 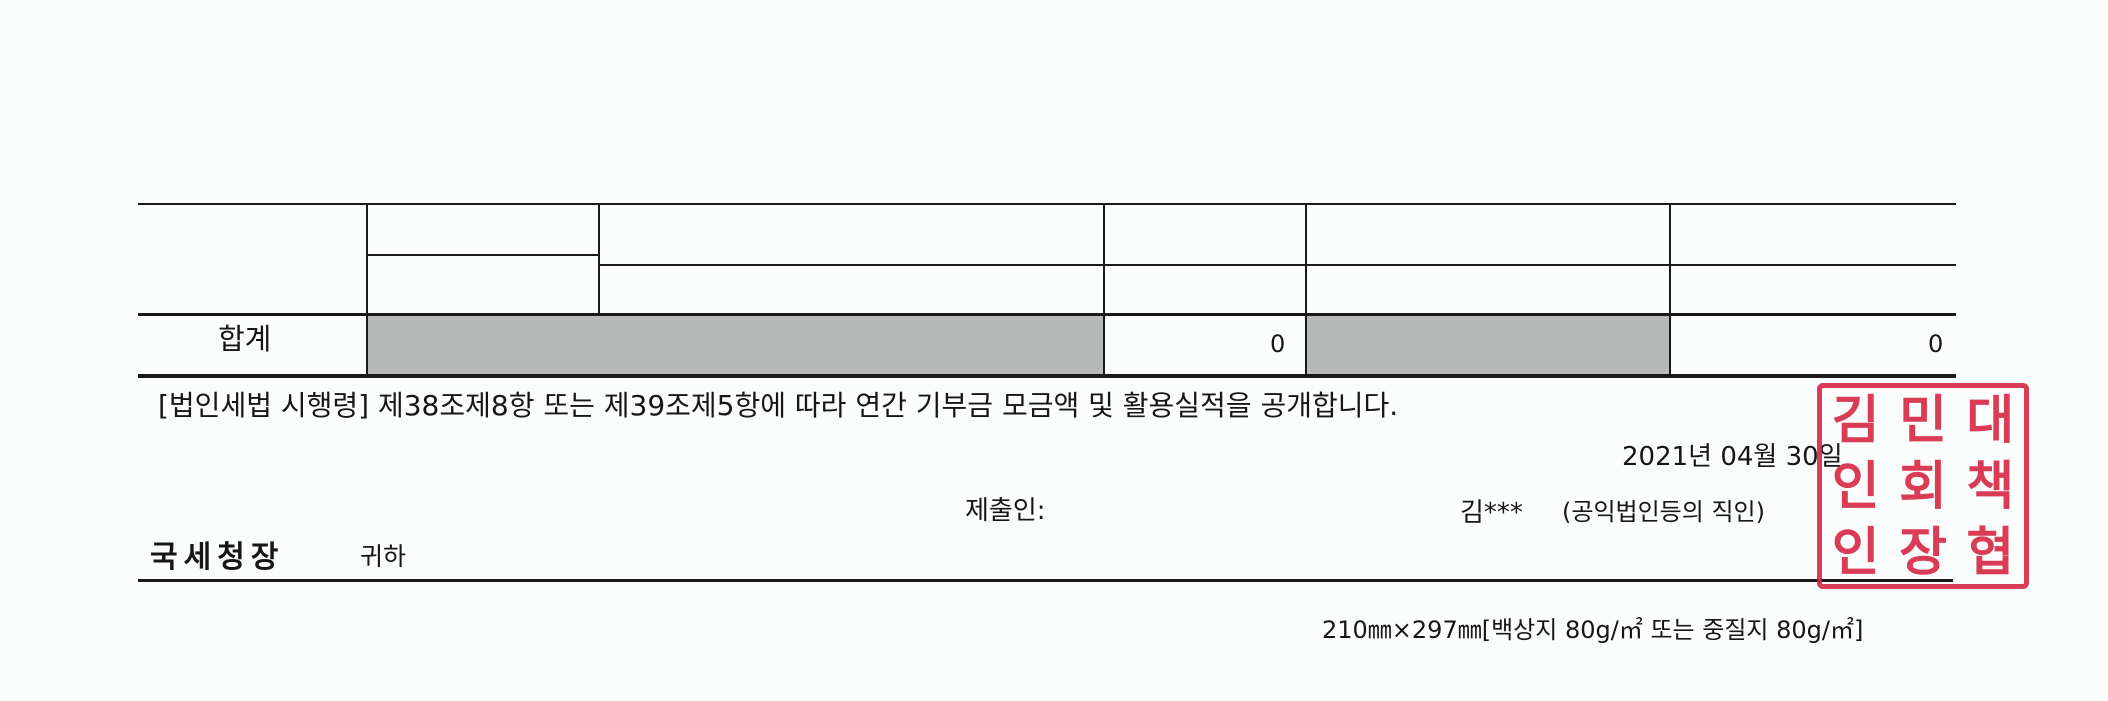 What do you see at coordinates (245, 339) in the screenshot?
I see `total-label: 합계` at bounding box center [245, 339].